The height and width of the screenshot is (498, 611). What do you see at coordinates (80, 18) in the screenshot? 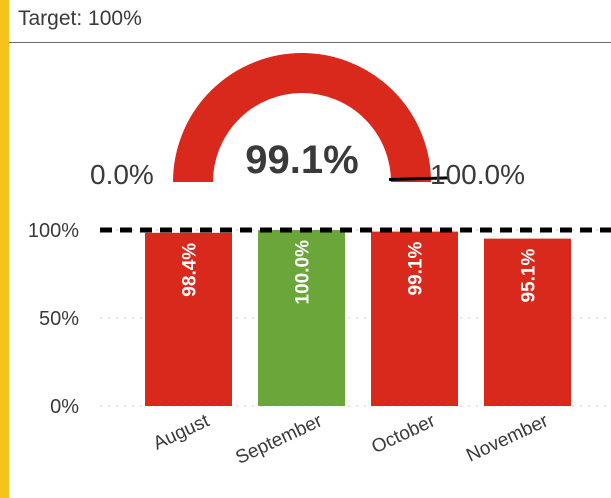
I see `target-title: Target: 100%` at bounding box center [80, 18].